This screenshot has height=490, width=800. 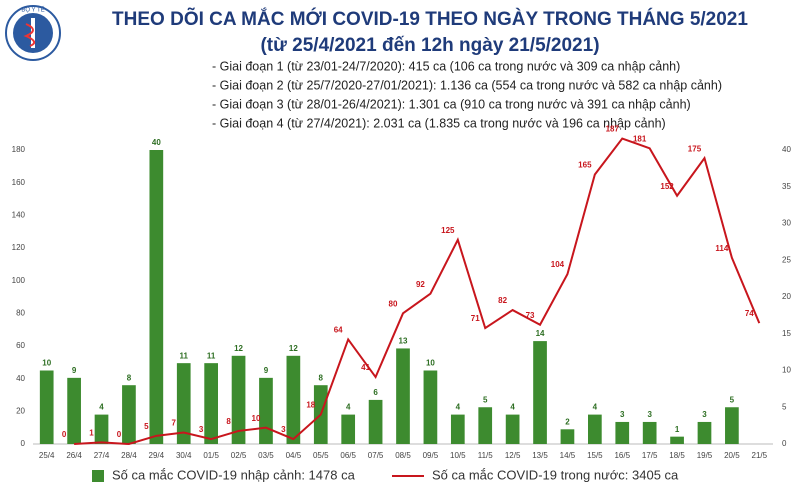 What do you see at coordinates (32, 10) in the screenshot?
I see `logo-text: BỘ Y TẾ` at bounding box center [32, 10].